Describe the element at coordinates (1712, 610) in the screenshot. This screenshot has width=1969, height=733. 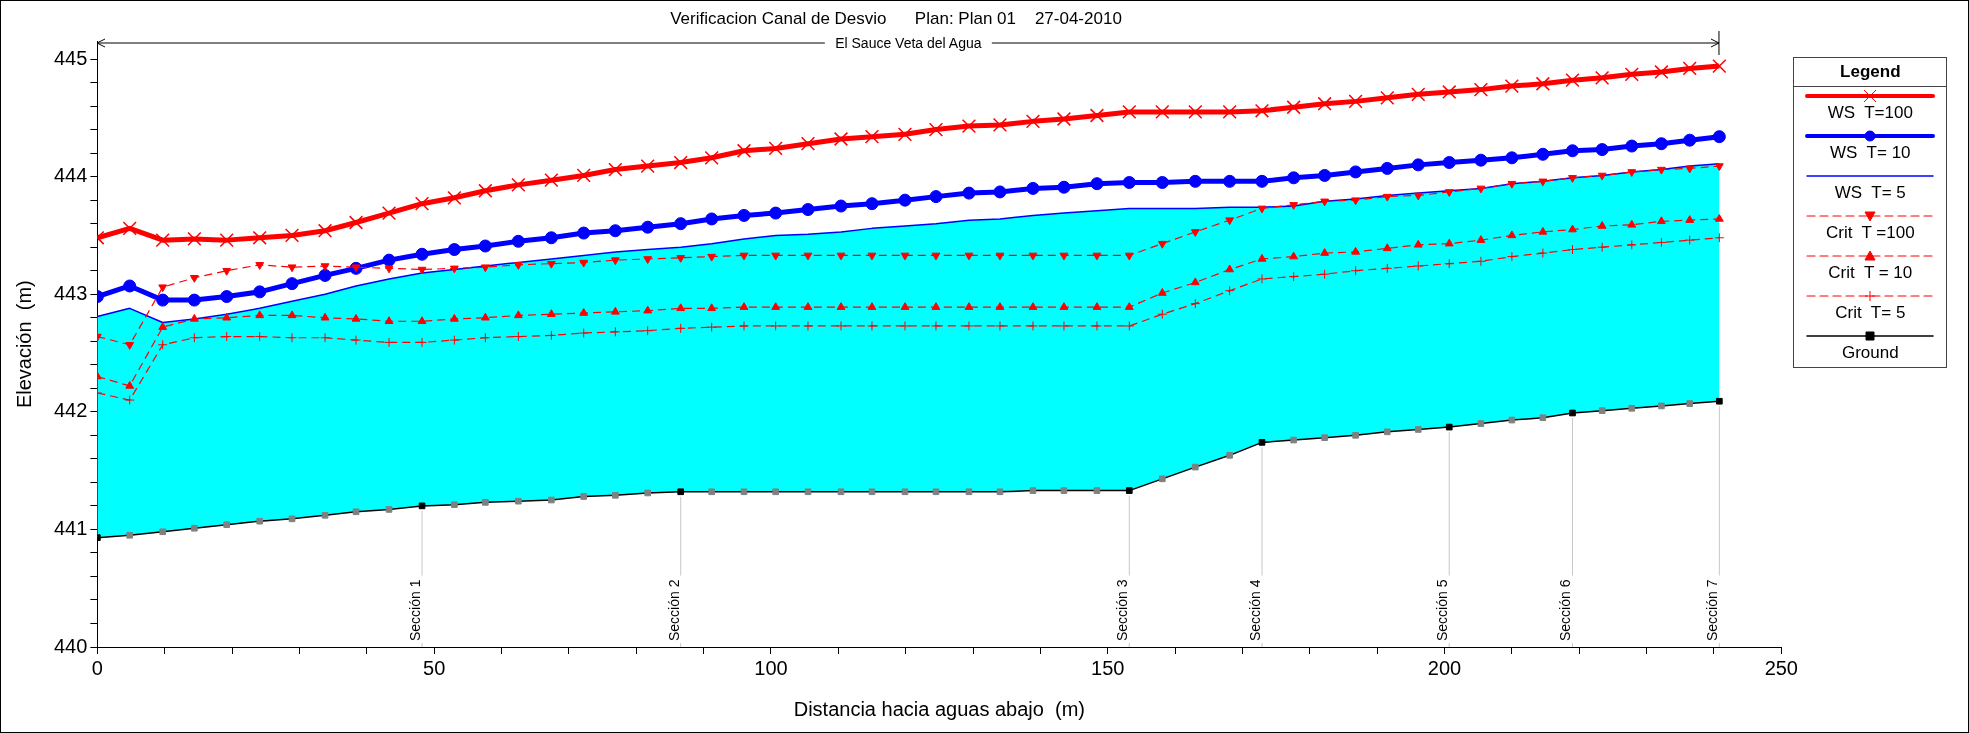
I see `ref-line-label: Sección 7` at that location.